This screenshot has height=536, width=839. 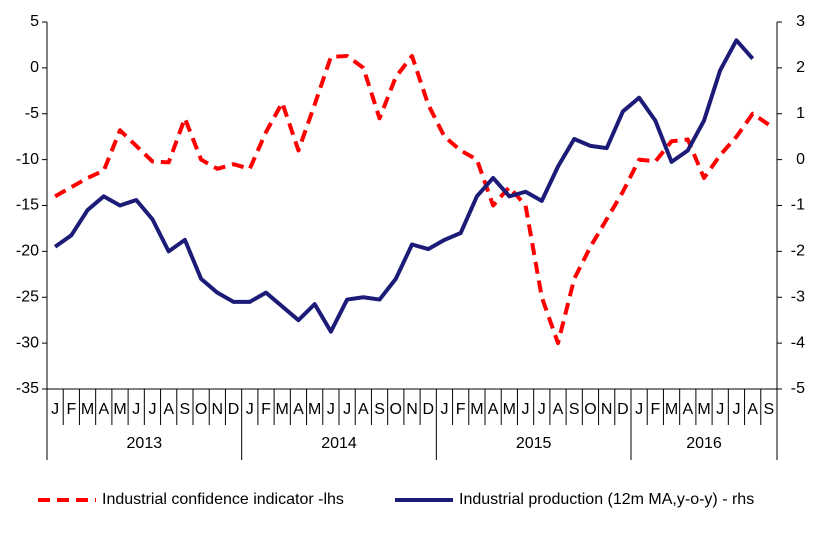 What do you see at coordinates (704, 443) in the screenshot?
I see `year-label: 2016` at bounding box center [704, 443].